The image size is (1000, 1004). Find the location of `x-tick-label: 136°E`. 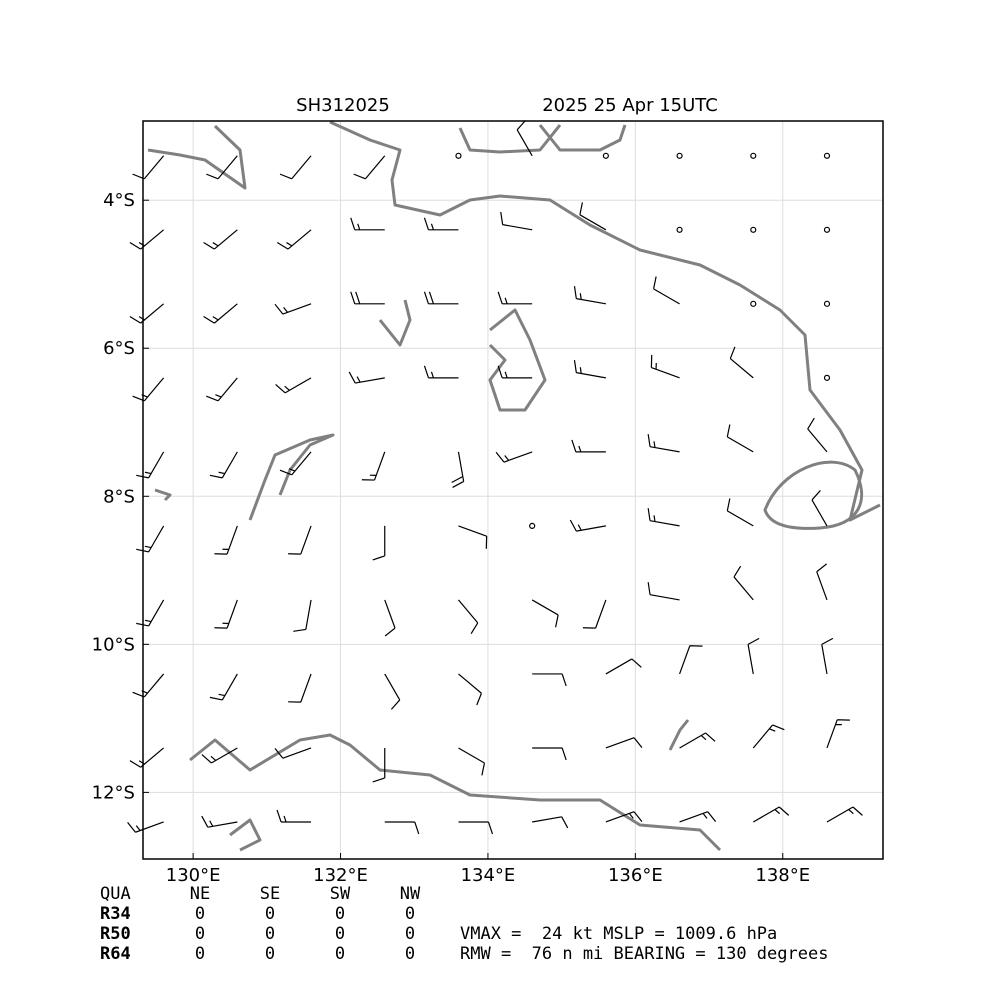

x-tick-label: 136°E is located at coordinates (635, 875).